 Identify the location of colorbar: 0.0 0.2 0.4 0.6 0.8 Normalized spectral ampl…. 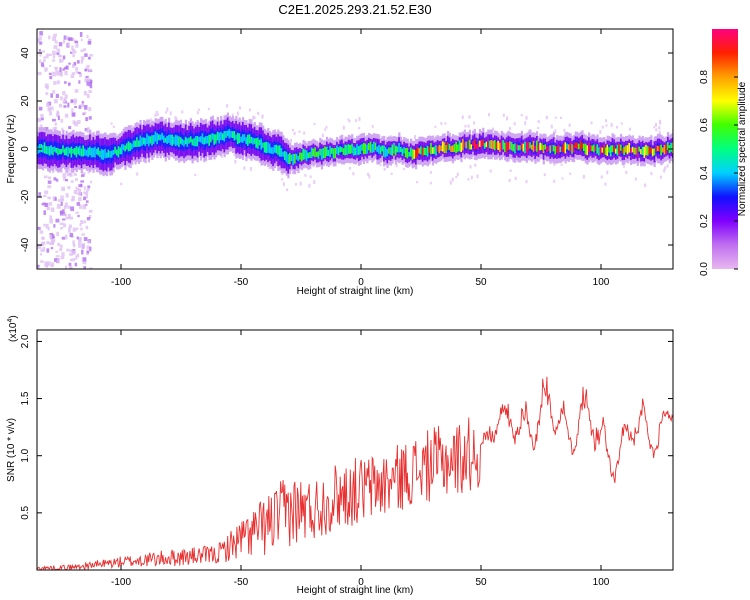
(723, 152).